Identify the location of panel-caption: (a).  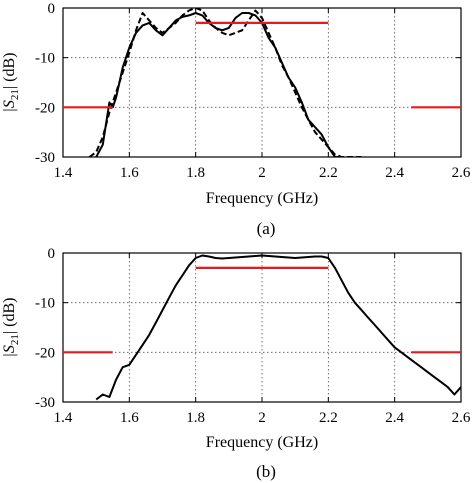
(266, 228).